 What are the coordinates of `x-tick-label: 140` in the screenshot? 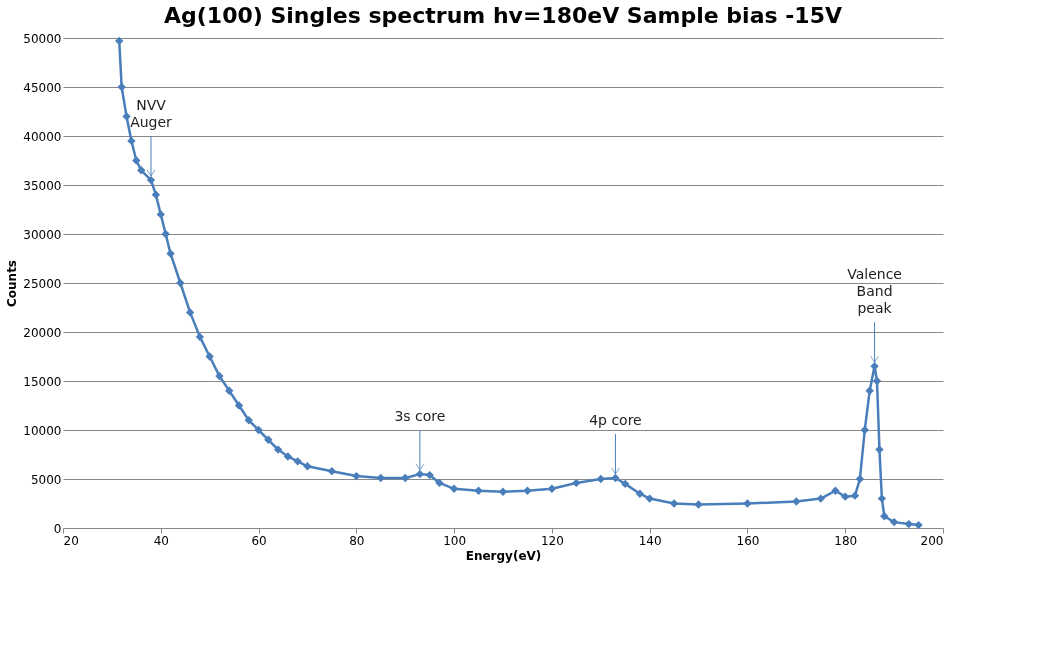 It's located at (650, 540).